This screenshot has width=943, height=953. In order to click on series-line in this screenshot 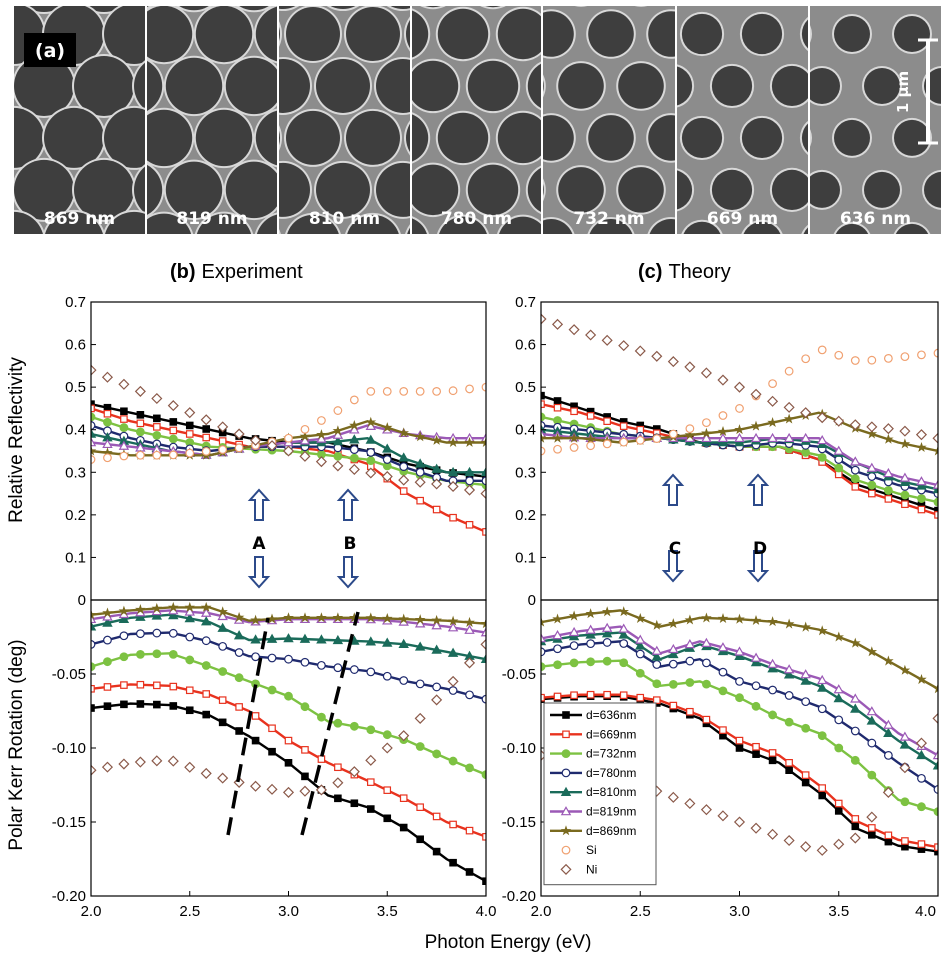, I will do `click(288, 470)`.